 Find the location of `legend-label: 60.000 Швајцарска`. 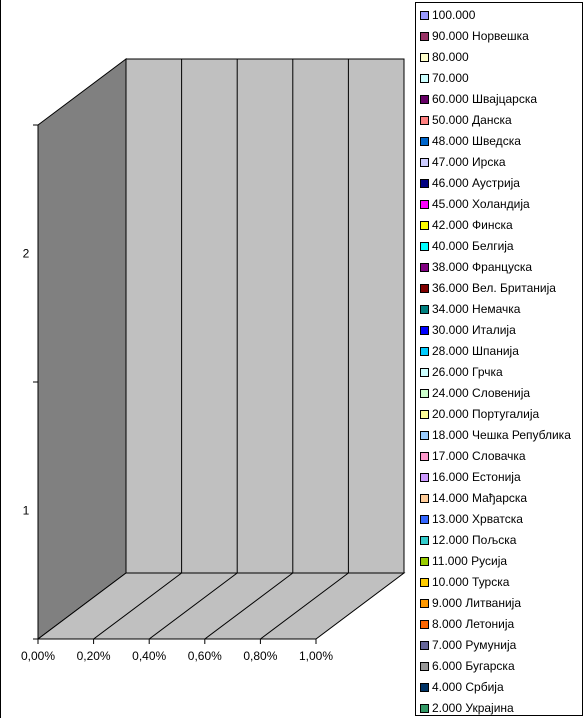

legend-label: 60.000 Швајцарска is located at coordinates (485, 99).